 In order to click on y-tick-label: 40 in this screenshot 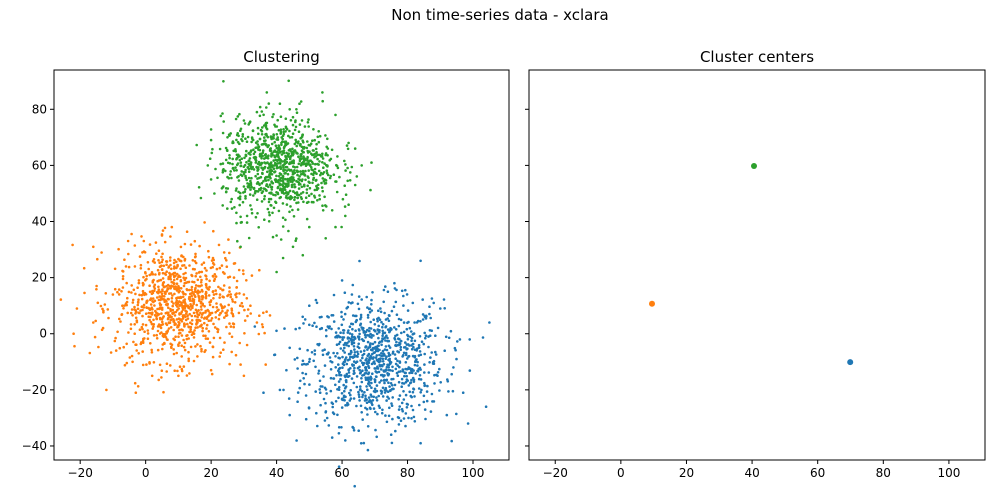, I will do `click(39, 222)`.